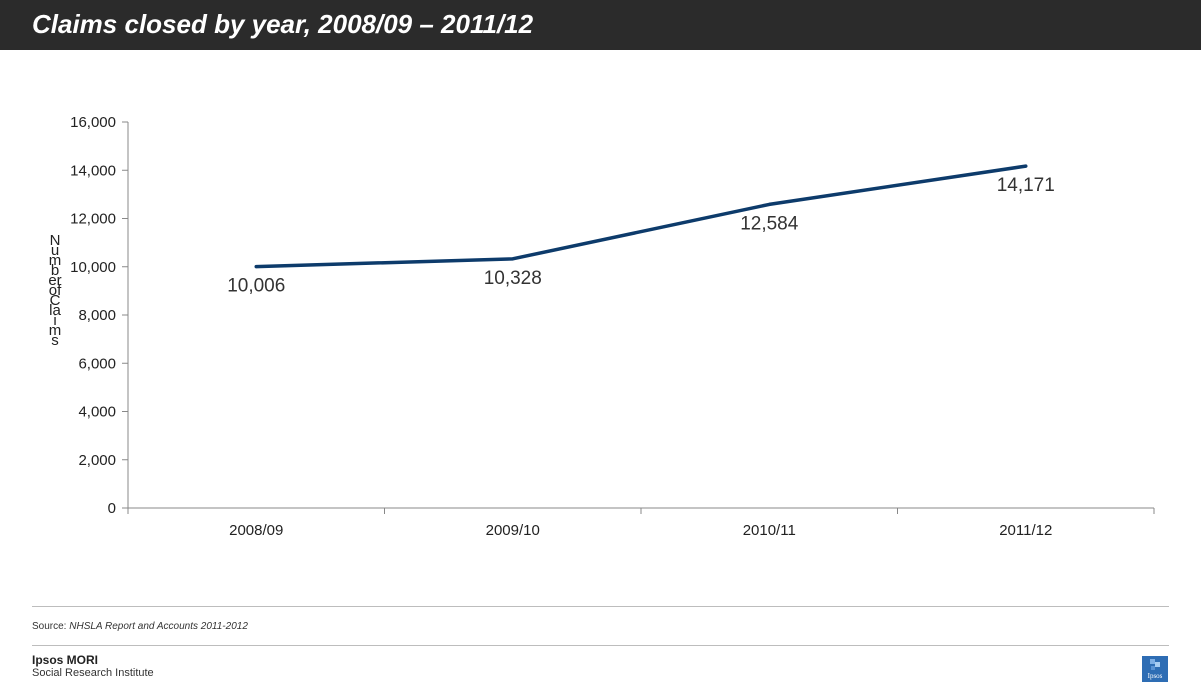 This screenshot has height=693, width=1201. I want to click on logo-text: Ipsos, so click(1155, 676).